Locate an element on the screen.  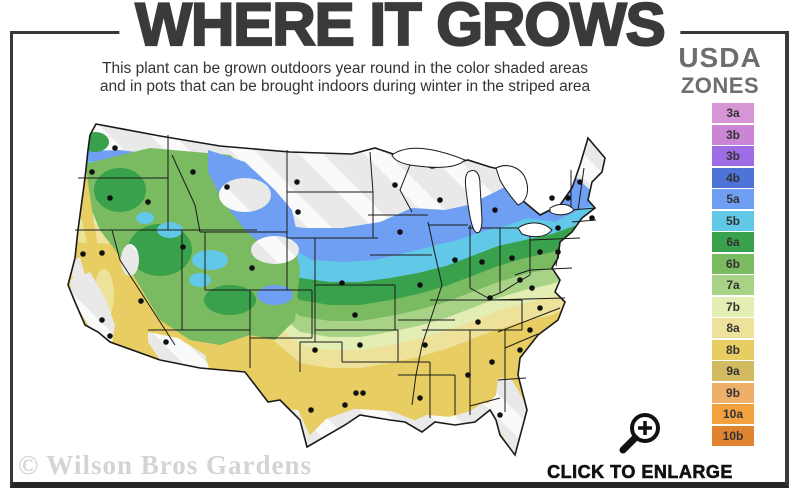
legend-item-5b: 5b is located at coordinates (733, 220).